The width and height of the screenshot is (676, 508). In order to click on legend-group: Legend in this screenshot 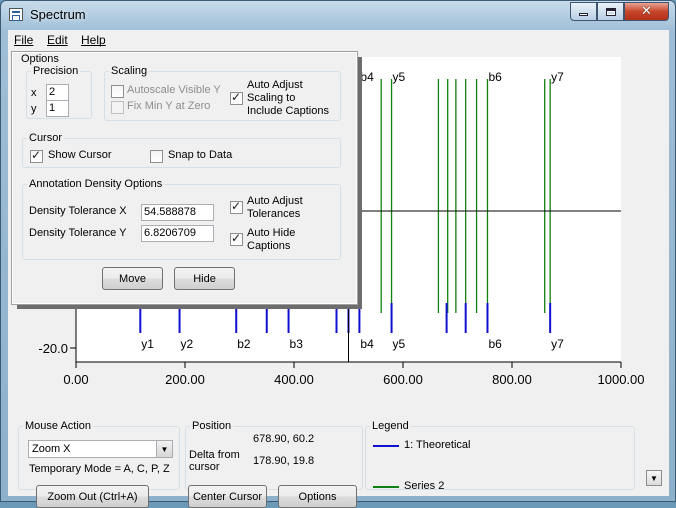, I will do `click(500, 455)`.